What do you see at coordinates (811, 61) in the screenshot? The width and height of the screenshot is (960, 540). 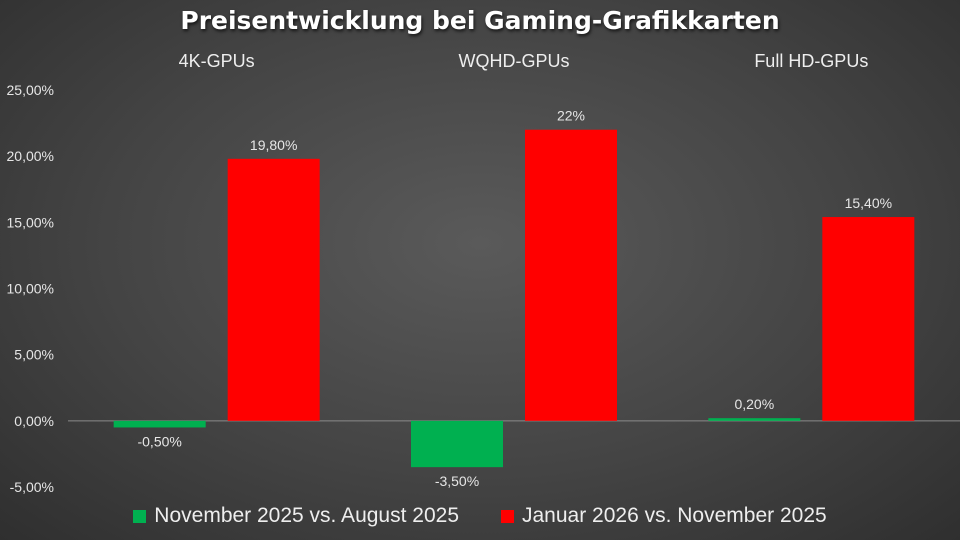 I see `category-label: Full HD-GPUs` at bounding box center [811, 61].